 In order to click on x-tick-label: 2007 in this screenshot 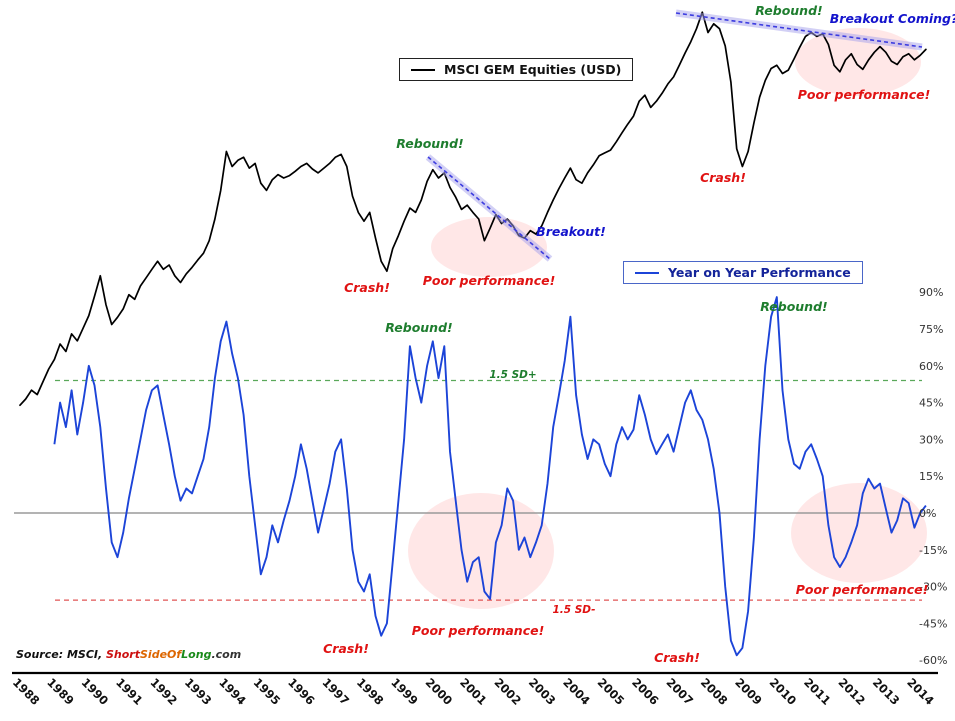, I will do `click(679, 691)`.